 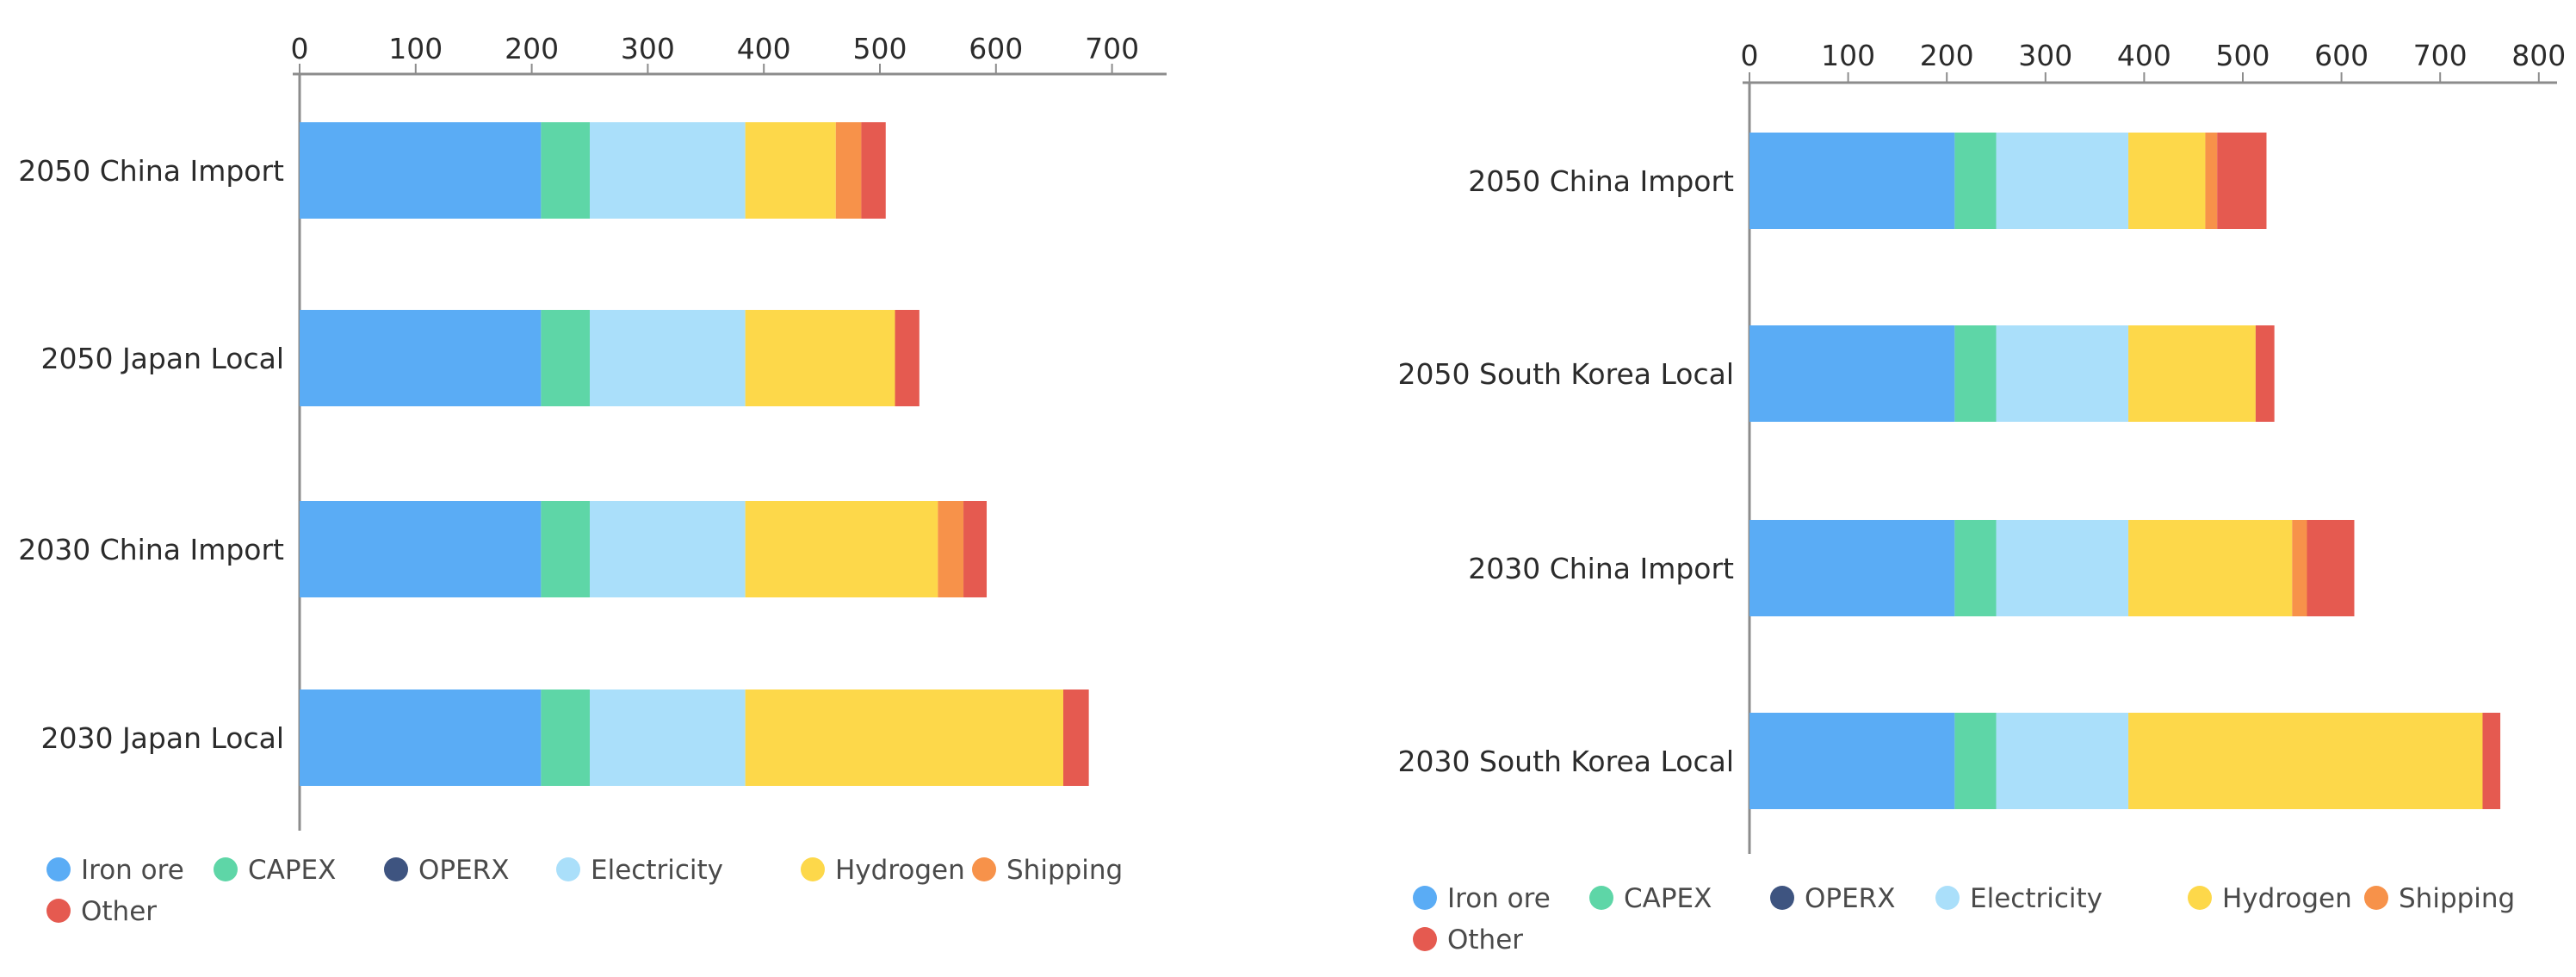 I want to click on x-tick-label: 800, so click(x=2538, y=55).